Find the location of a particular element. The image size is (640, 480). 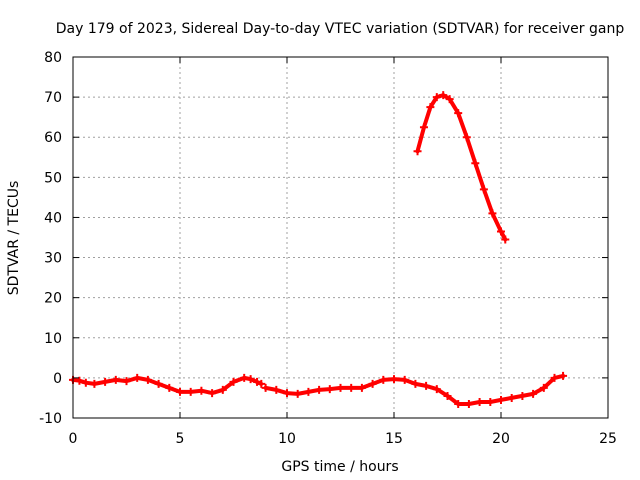

y-tick-label: 0 is located at coordinates (57, 379).